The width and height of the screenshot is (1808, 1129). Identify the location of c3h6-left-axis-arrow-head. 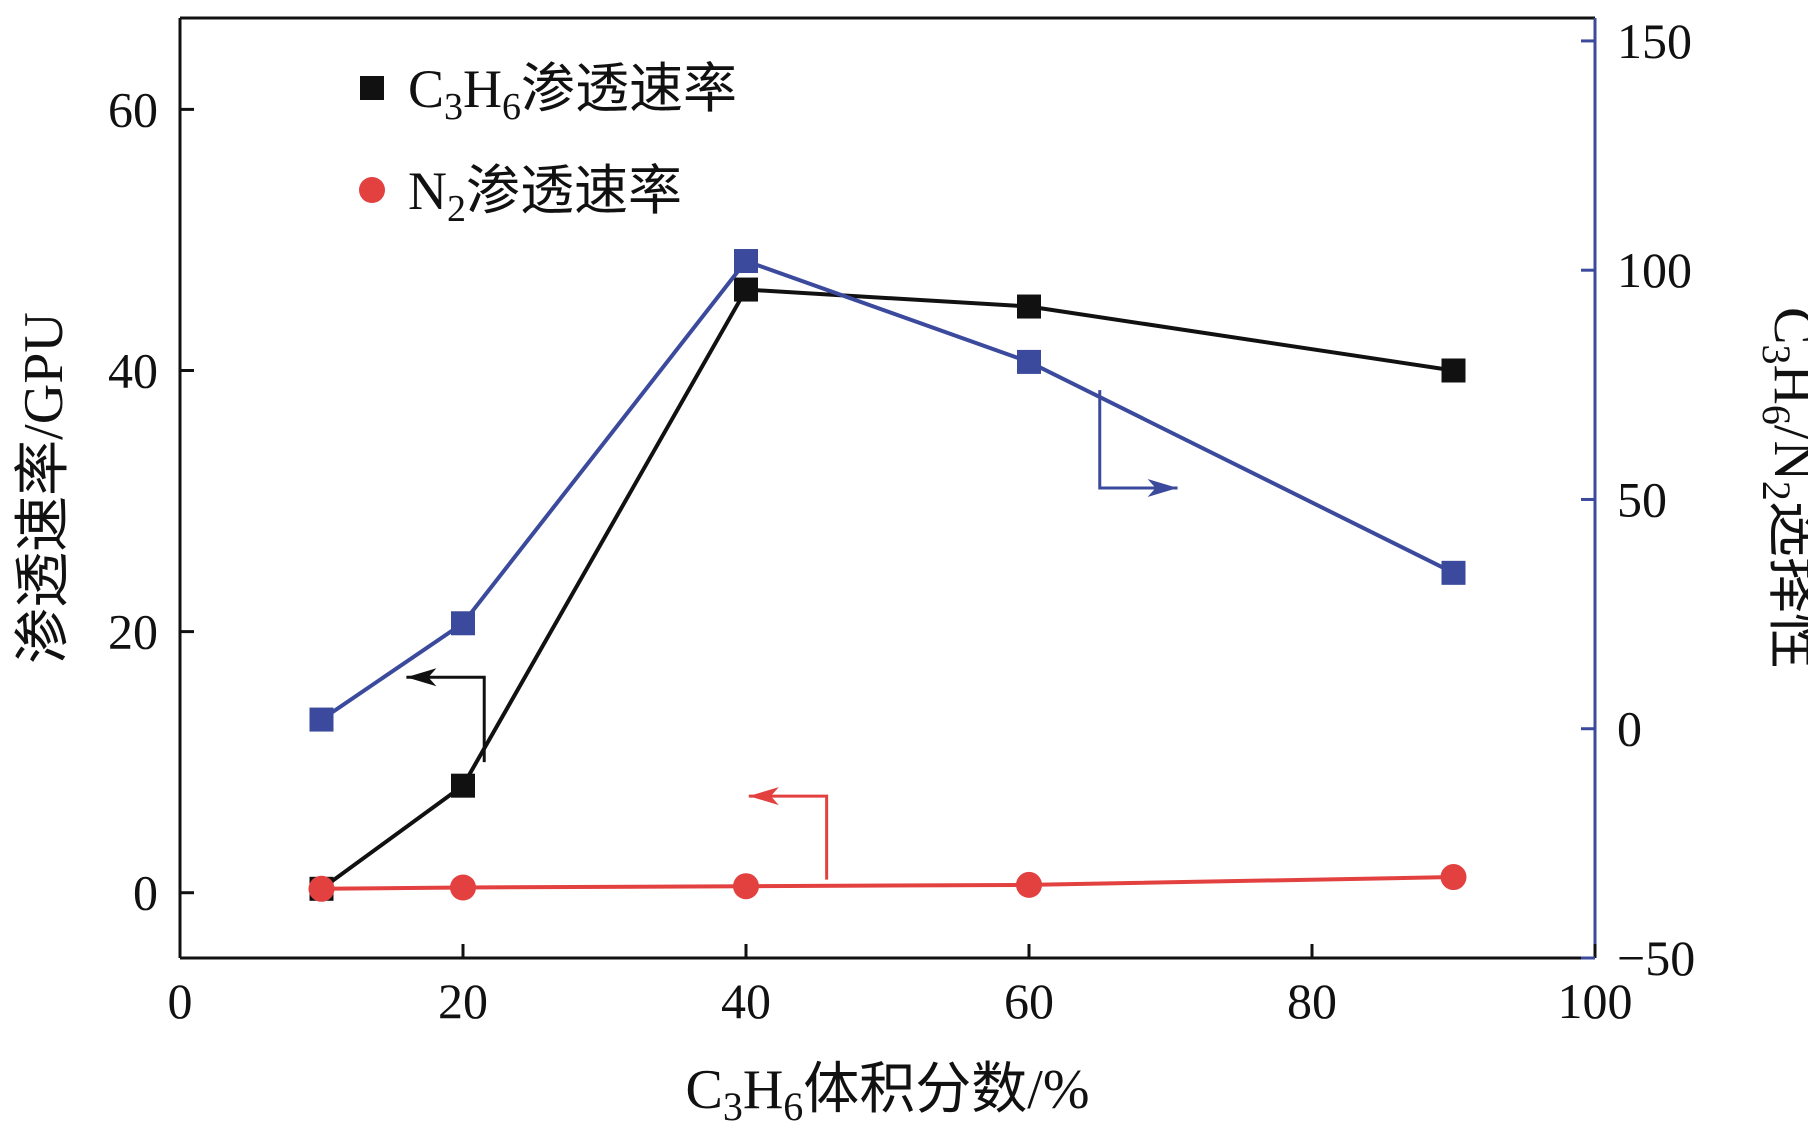
(421, 677).